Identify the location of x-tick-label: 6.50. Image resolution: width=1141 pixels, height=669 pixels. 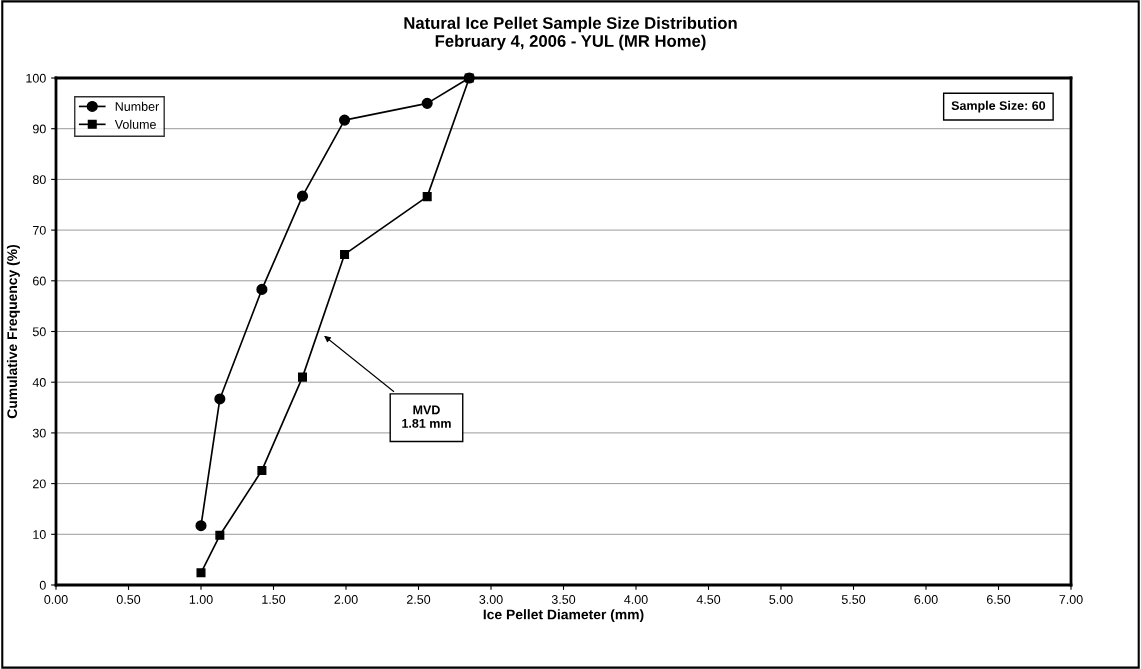
(998, 599).